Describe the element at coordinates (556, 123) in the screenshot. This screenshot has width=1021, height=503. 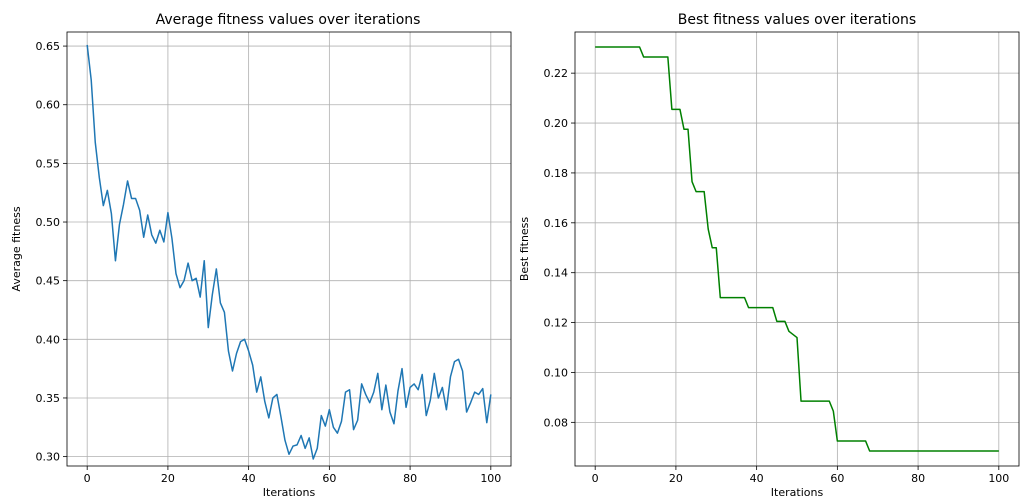
I see `y-tick-label: 0.20` at that location.